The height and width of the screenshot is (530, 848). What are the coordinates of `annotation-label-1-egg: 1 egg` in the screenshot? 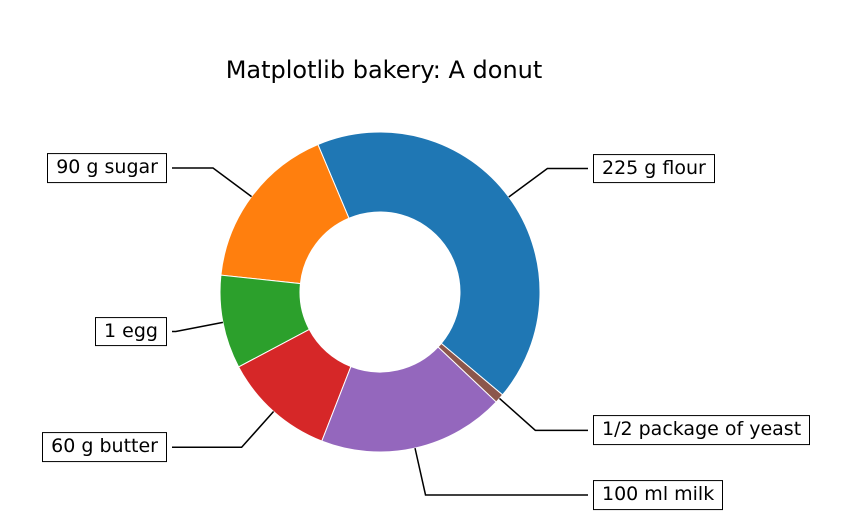 It's located at (131, 331).